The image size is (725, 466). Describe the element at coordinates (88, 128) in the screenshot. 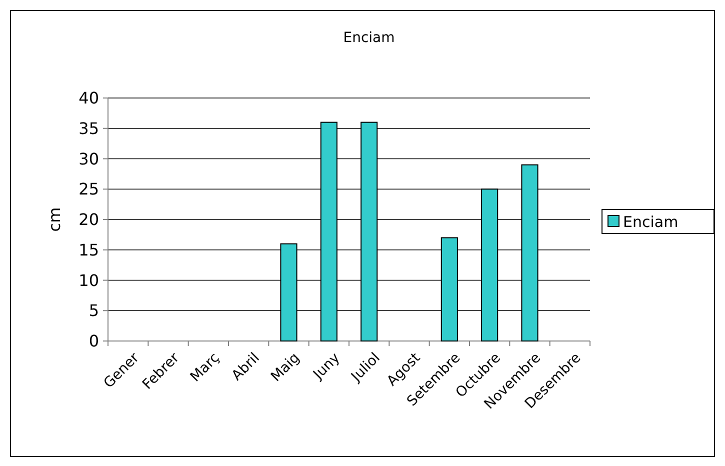

I see `y-tick-label: 35` at that location.